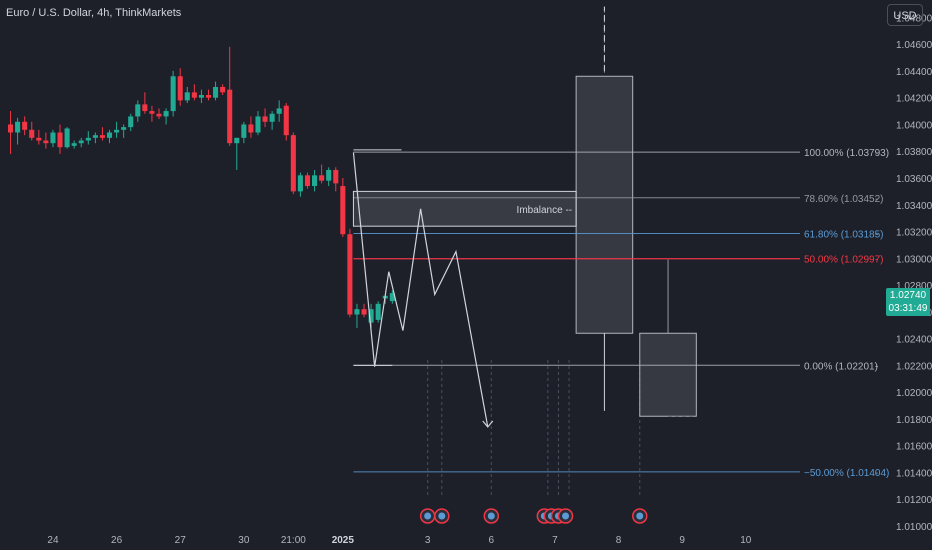 This screenshot has height=550, width=932. What do you see at coordinates (488, 424) in the screenshot?
I see `projection-arrow-head` at bounding box center [488, 424].